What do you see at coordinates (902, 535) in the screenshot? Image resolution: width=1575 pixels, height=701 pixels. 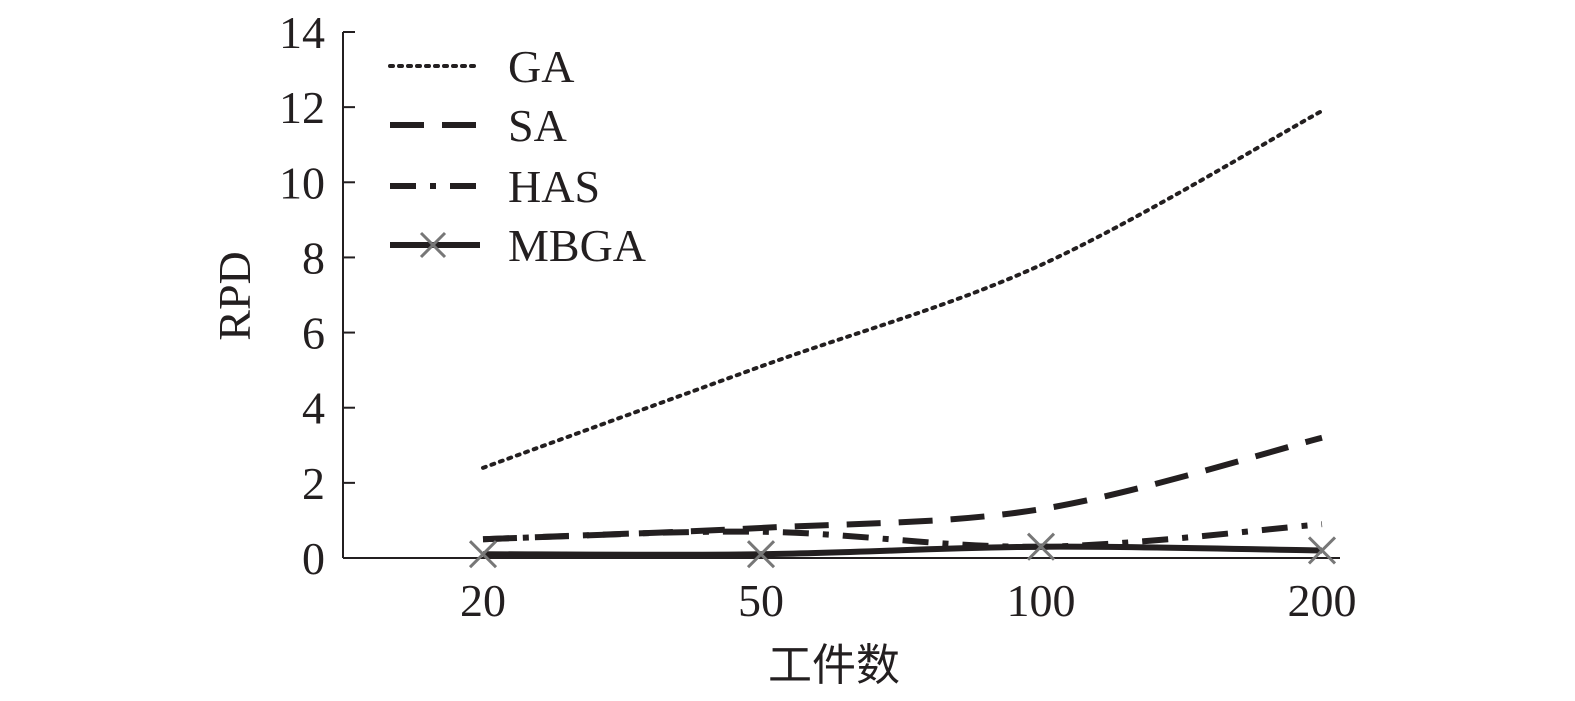 I see `series-line-has` at bounding box center [902, 535].